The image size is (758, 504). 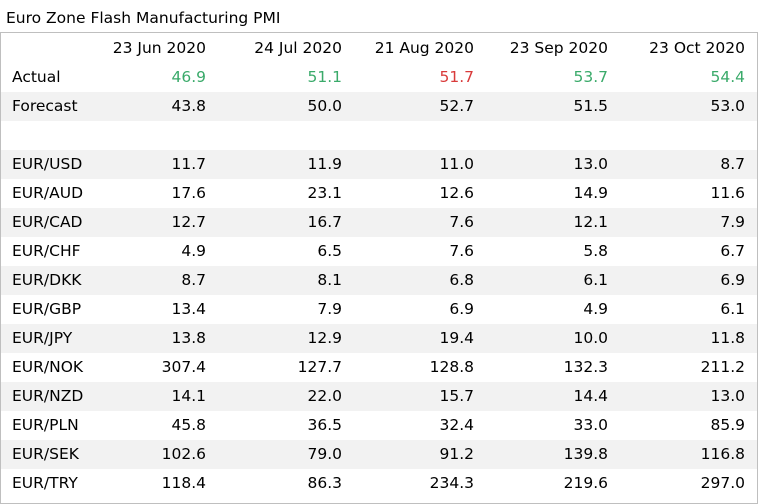 What do you see at coordinates (420, 164) in the screenshot?
I see `table-cell: 11.0` at bounding box center [420, 164].